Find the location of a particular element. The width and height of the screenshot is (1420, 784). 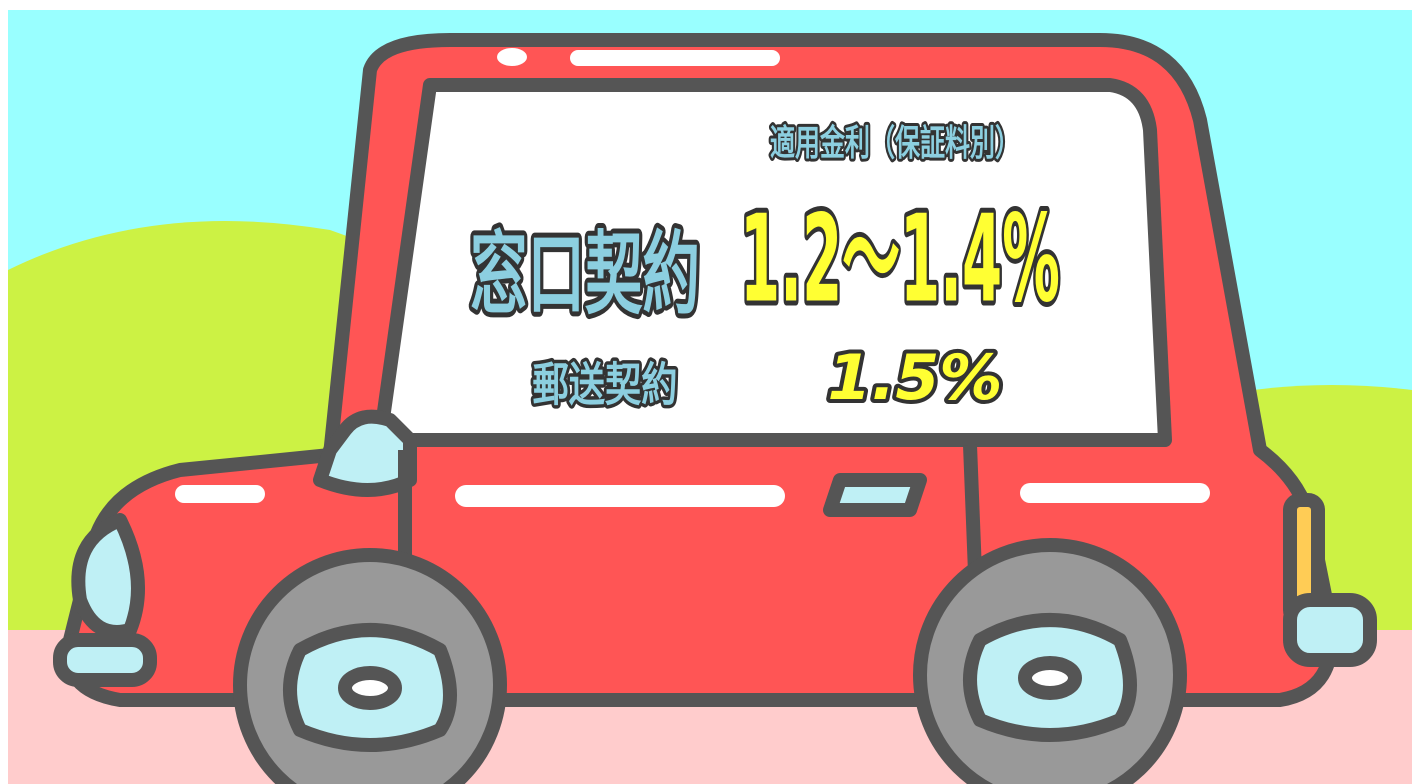

row-rate: 1.2～1.4% is located at coordinates (900, 260).